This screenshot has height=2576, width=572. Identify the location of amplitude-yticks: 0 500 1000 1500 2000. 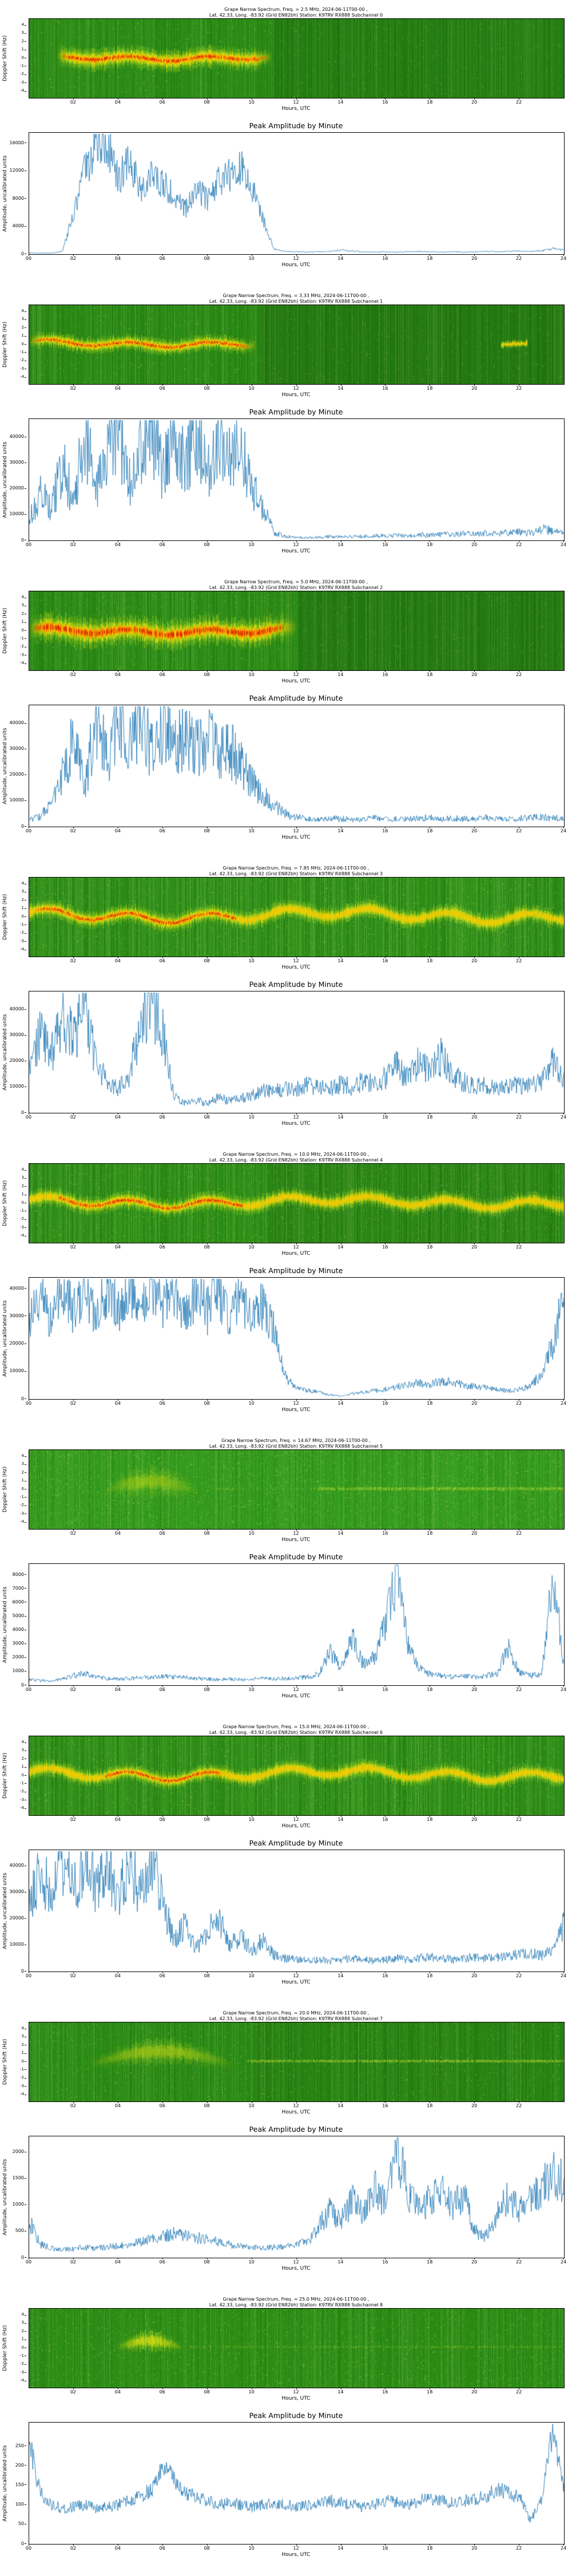
(16, 2198).